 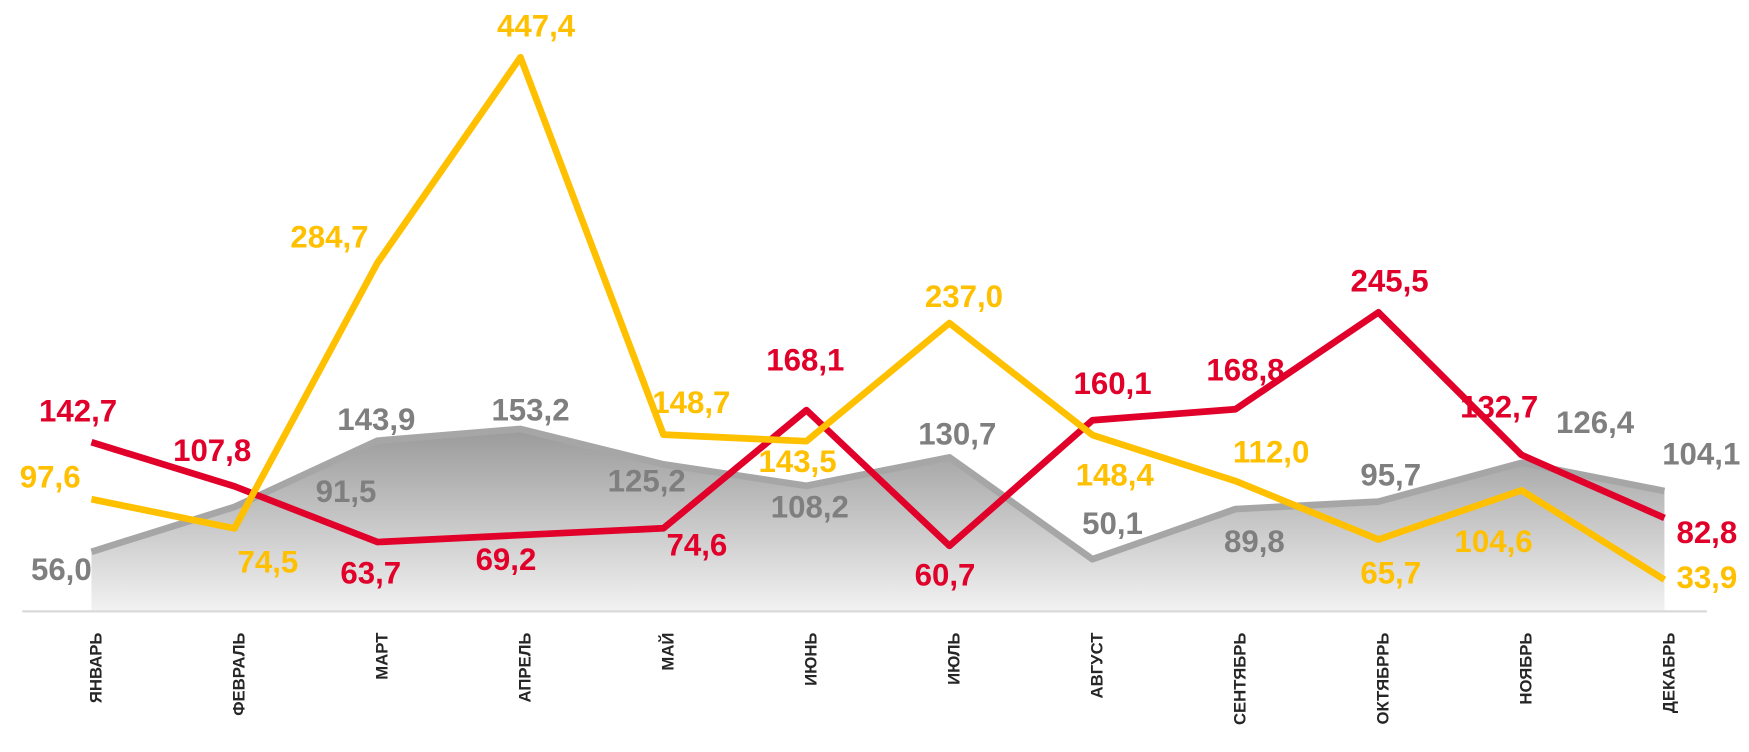 I want to click on data-label: 74,6, so click(x=697, y=544).